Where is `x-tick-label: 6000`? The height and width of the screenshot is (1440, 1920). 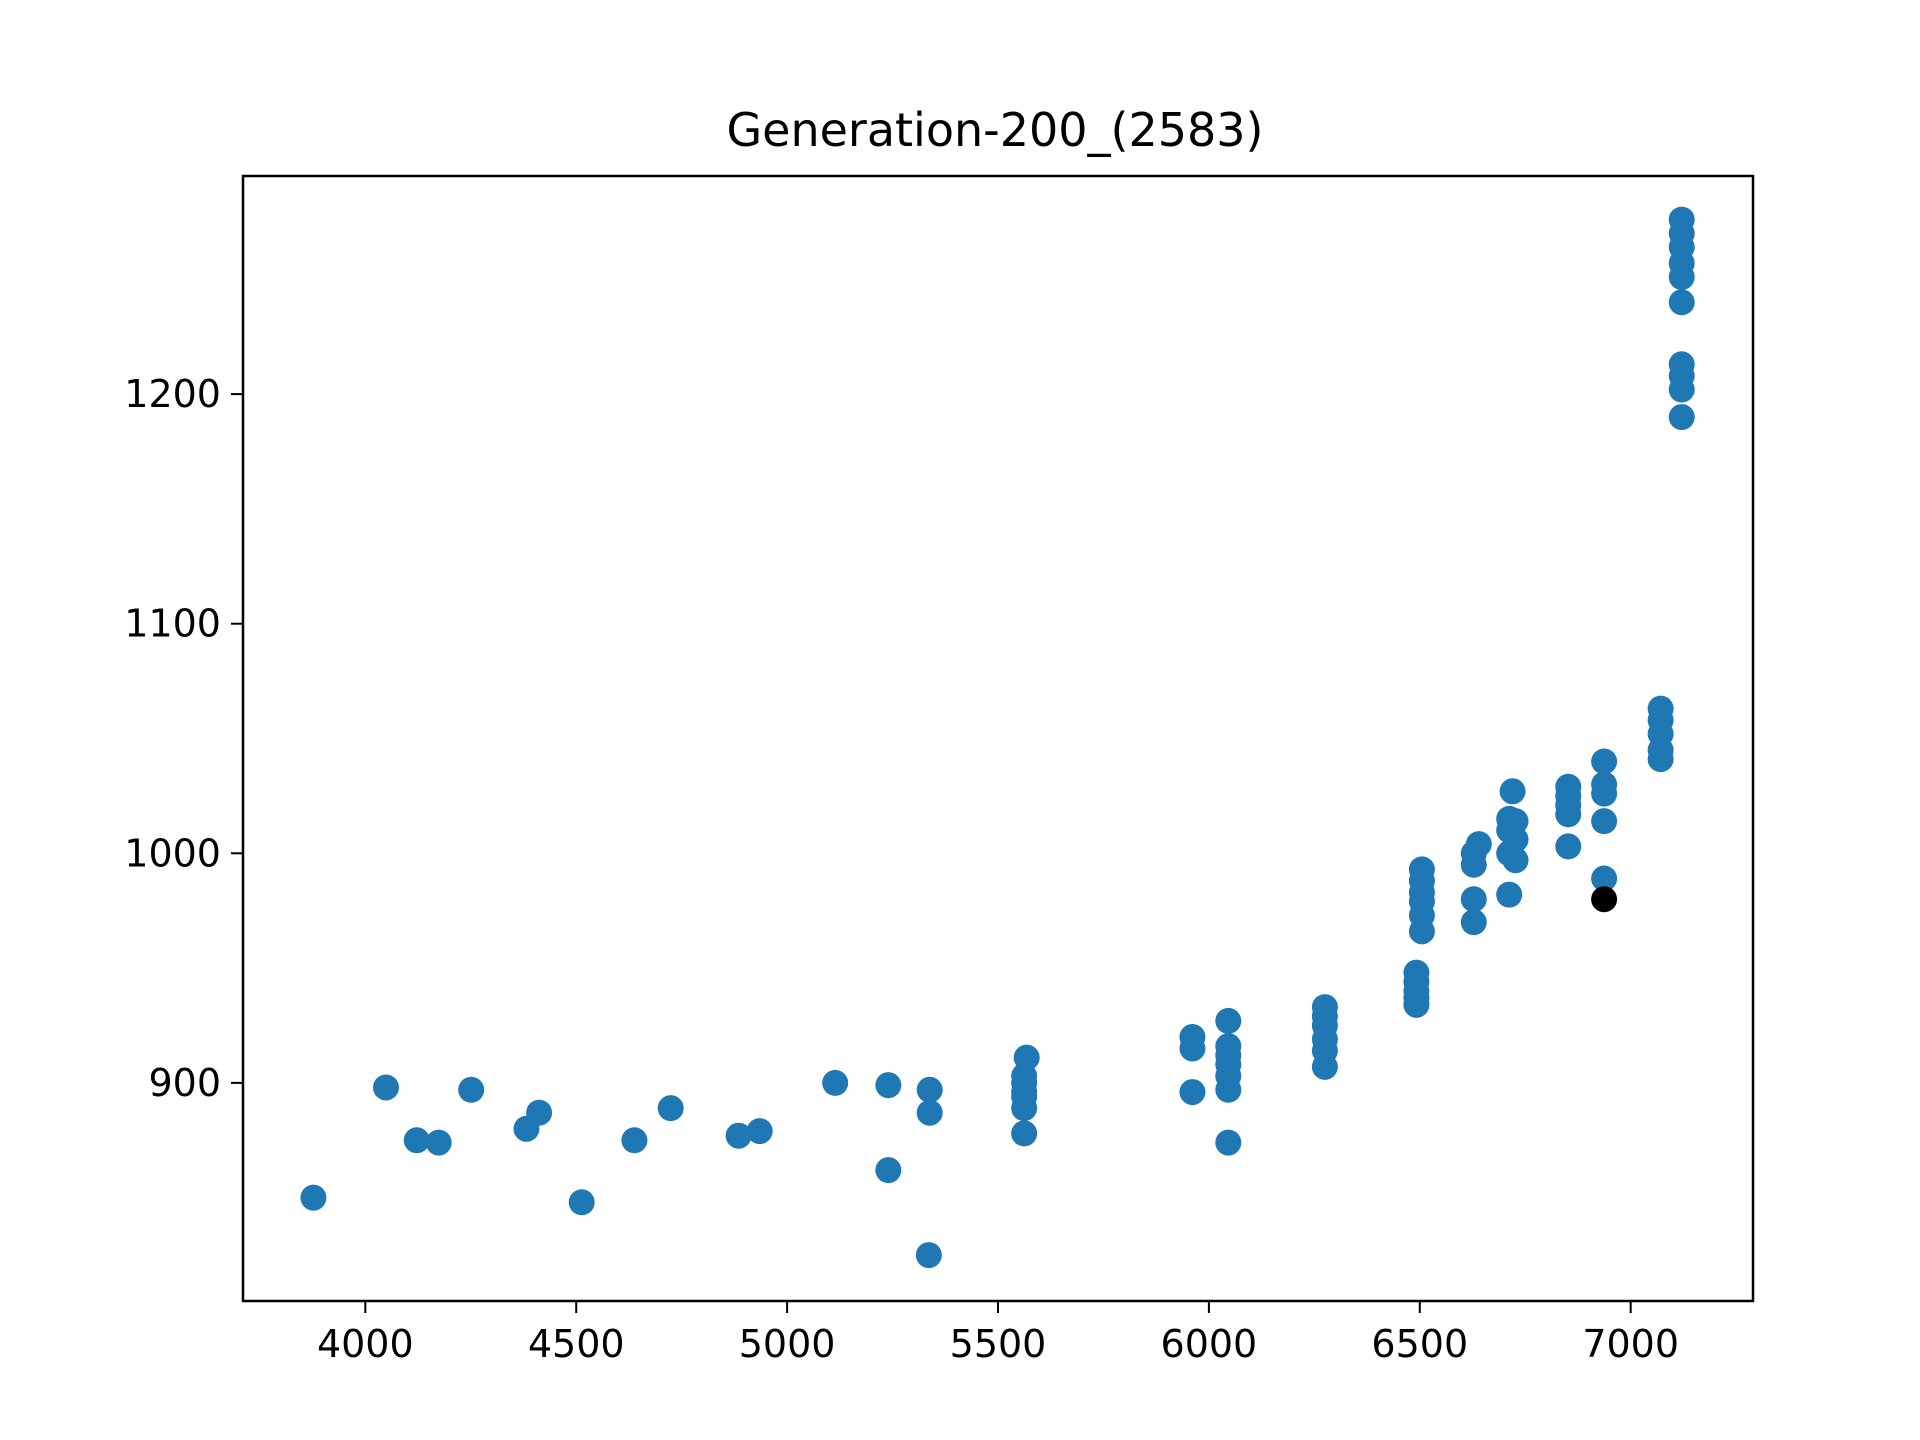 x-tick-label: 6000 is located at coordinates (1209, 1344).